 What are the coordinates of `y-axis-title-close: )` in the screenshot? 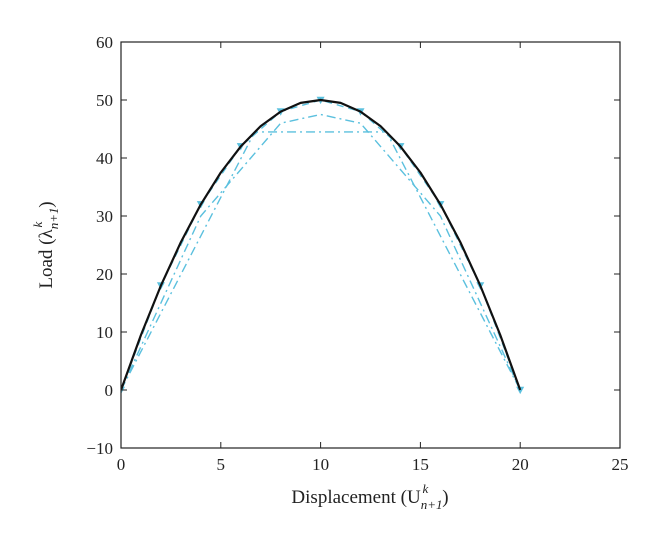 It's located at (46, 204).